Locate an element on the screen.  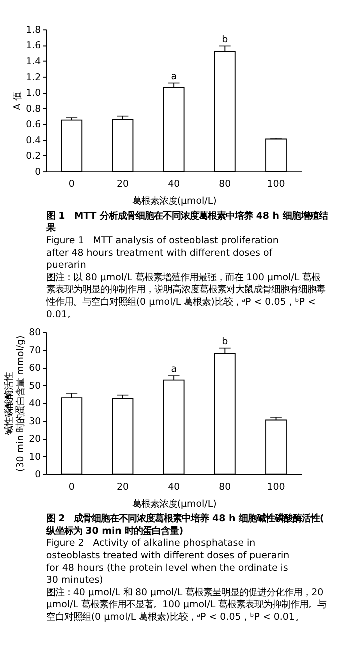
y-tick-label: 60 is located at coordinates (35, 368).